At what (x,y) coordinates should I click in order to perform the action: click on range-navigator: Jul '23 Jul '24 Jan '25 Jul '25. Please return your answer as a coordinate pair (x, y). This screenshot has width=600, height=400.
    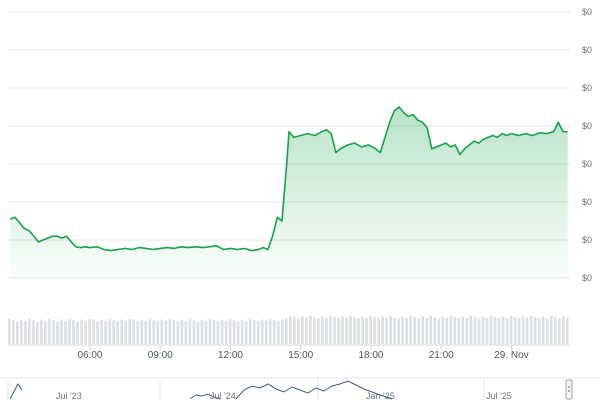
    Looking at the image, I should click on (300, 388).